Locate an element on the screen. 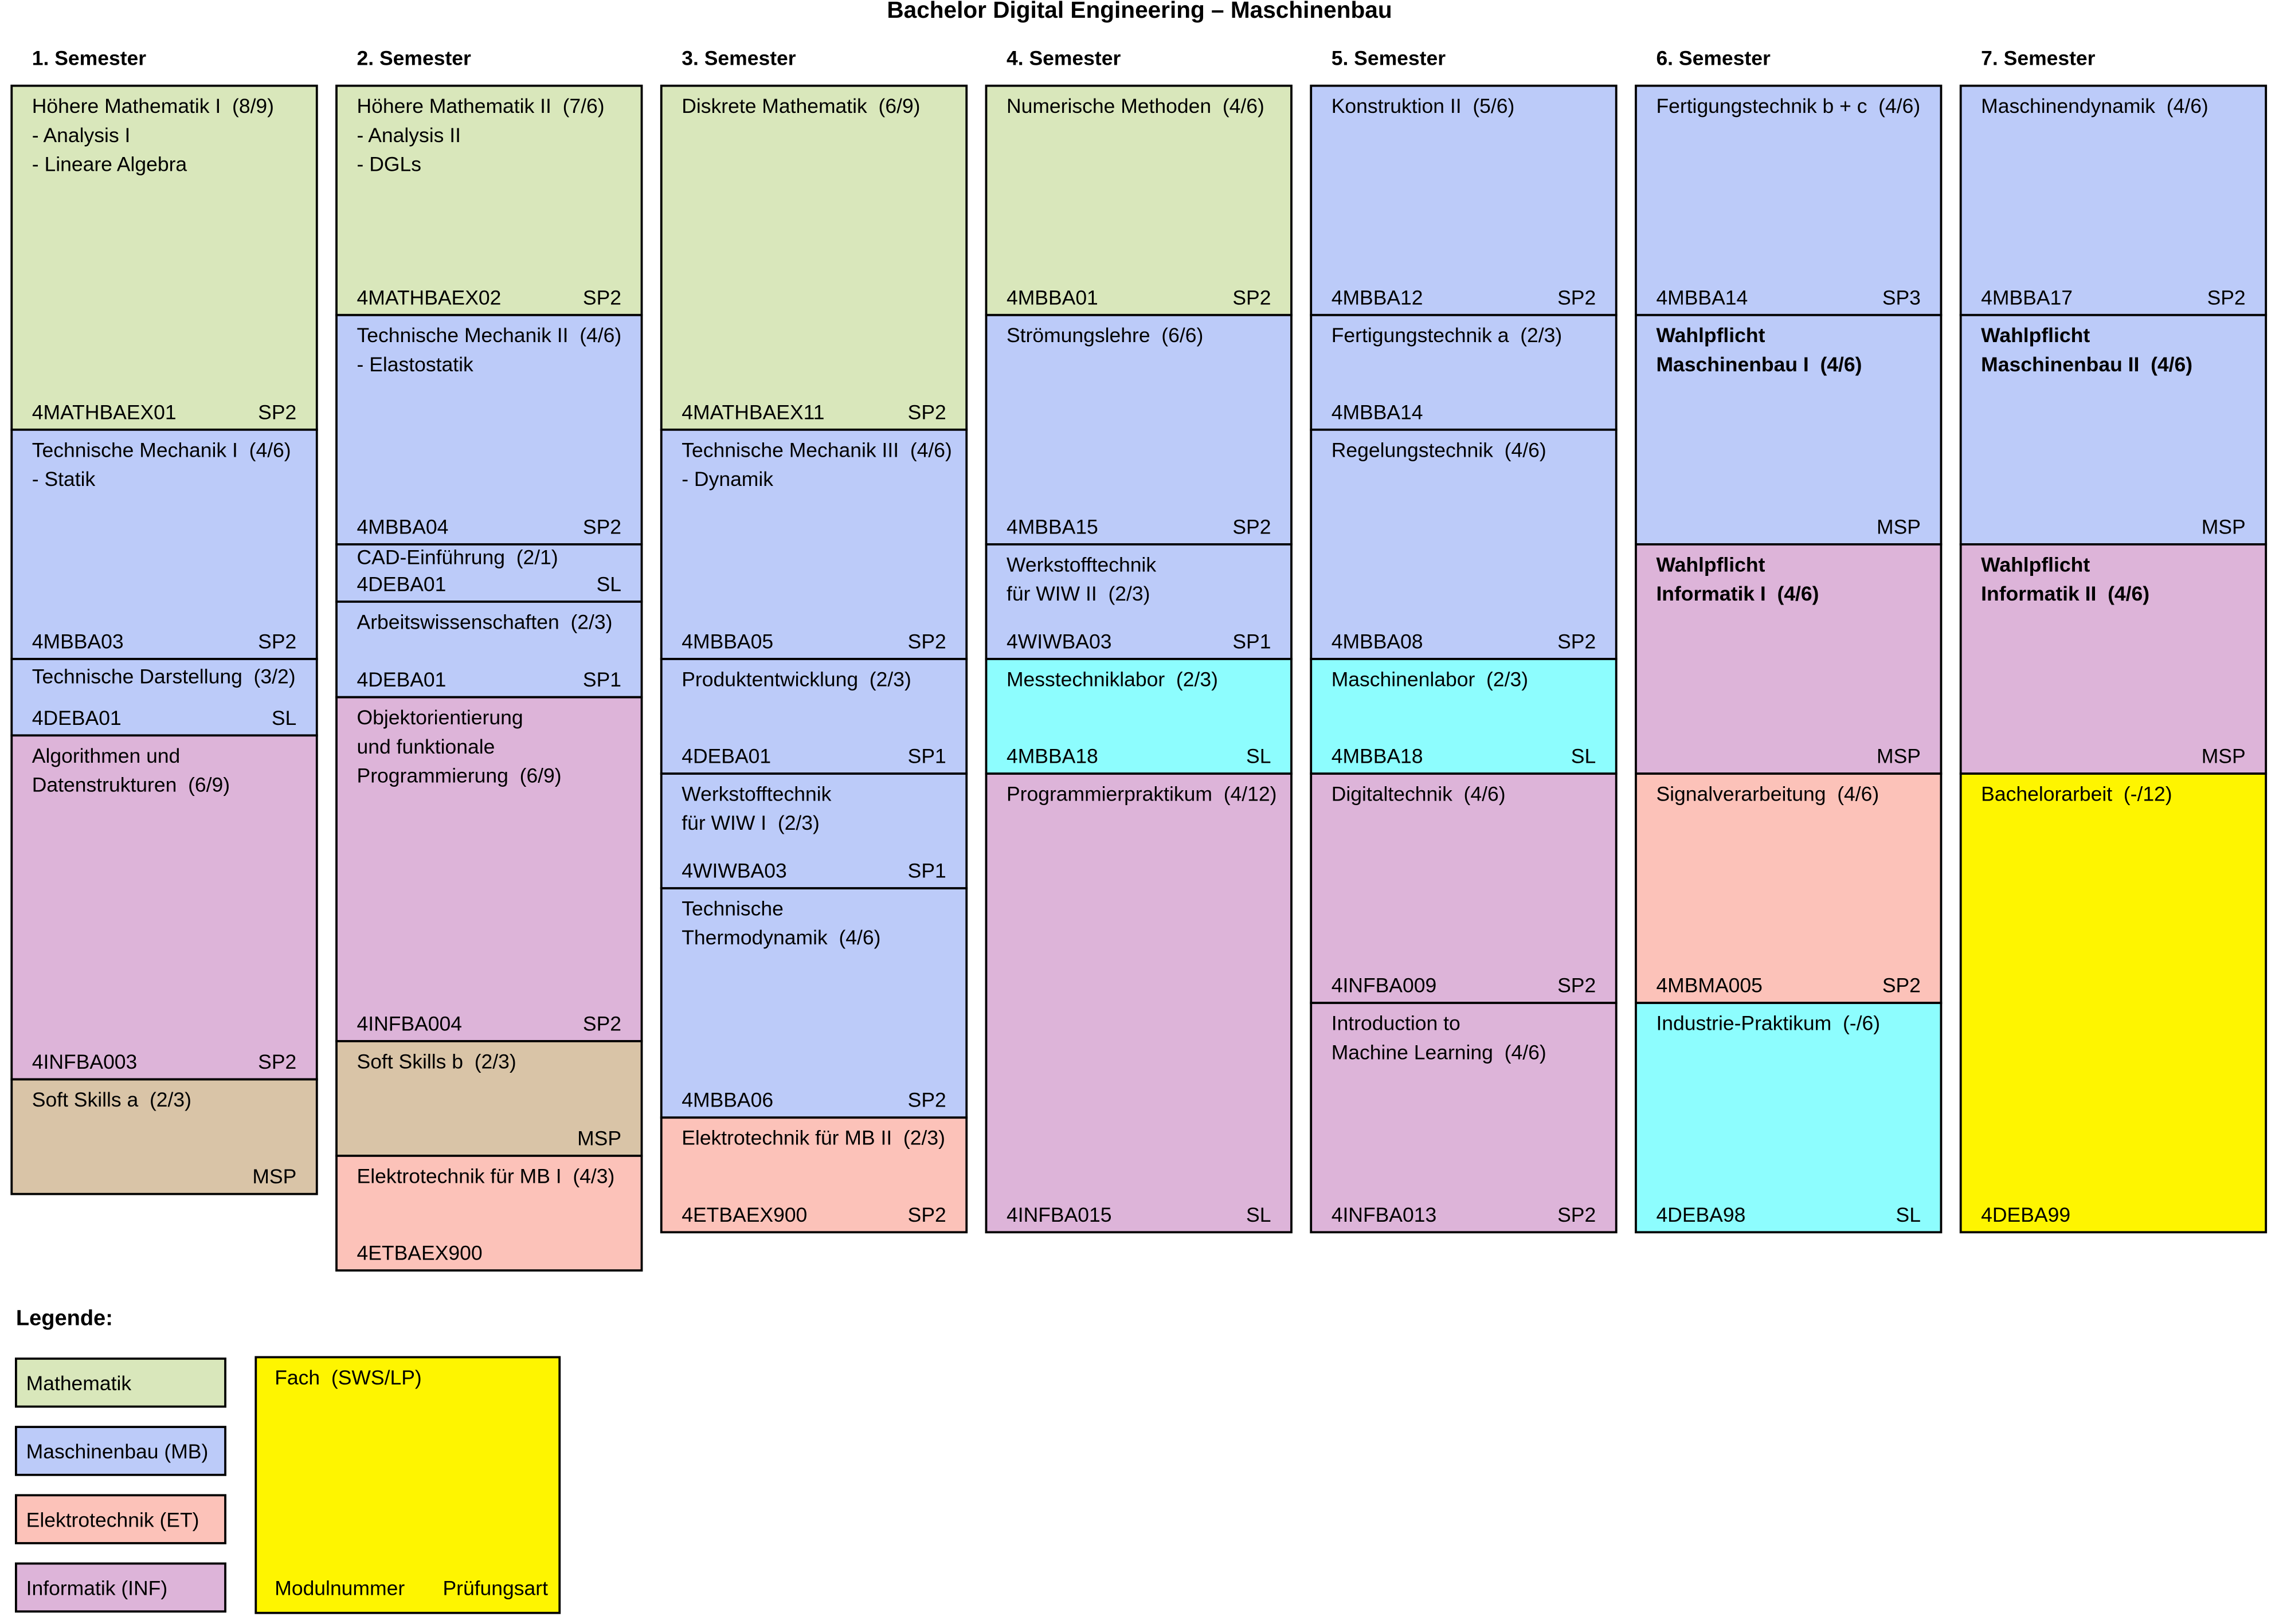  module-name: - Dynamik is located at coordinates (727, 479).